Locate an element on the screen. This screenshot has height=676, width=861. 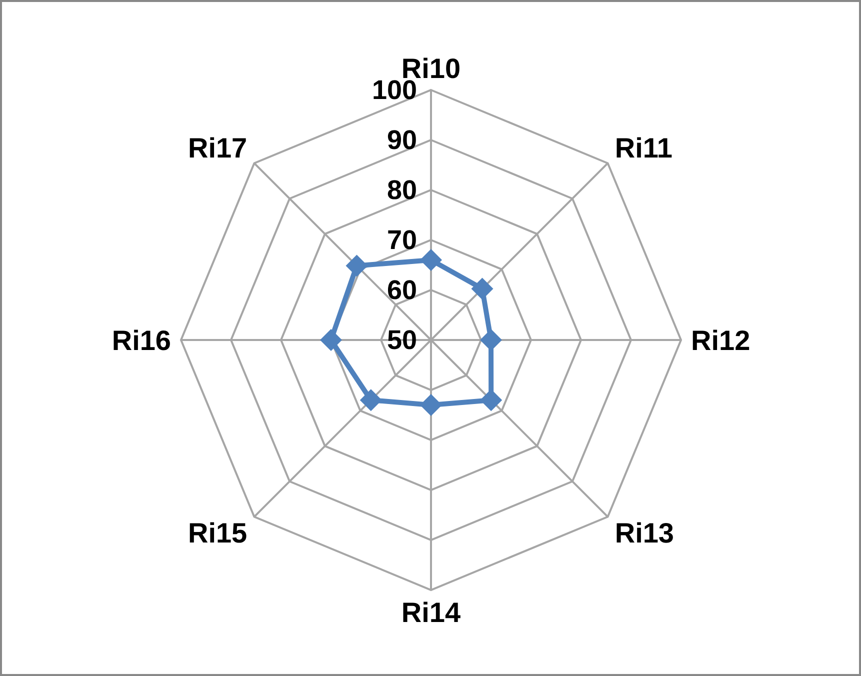
y-tick-label: 70 is located at coordinates (401, 240).